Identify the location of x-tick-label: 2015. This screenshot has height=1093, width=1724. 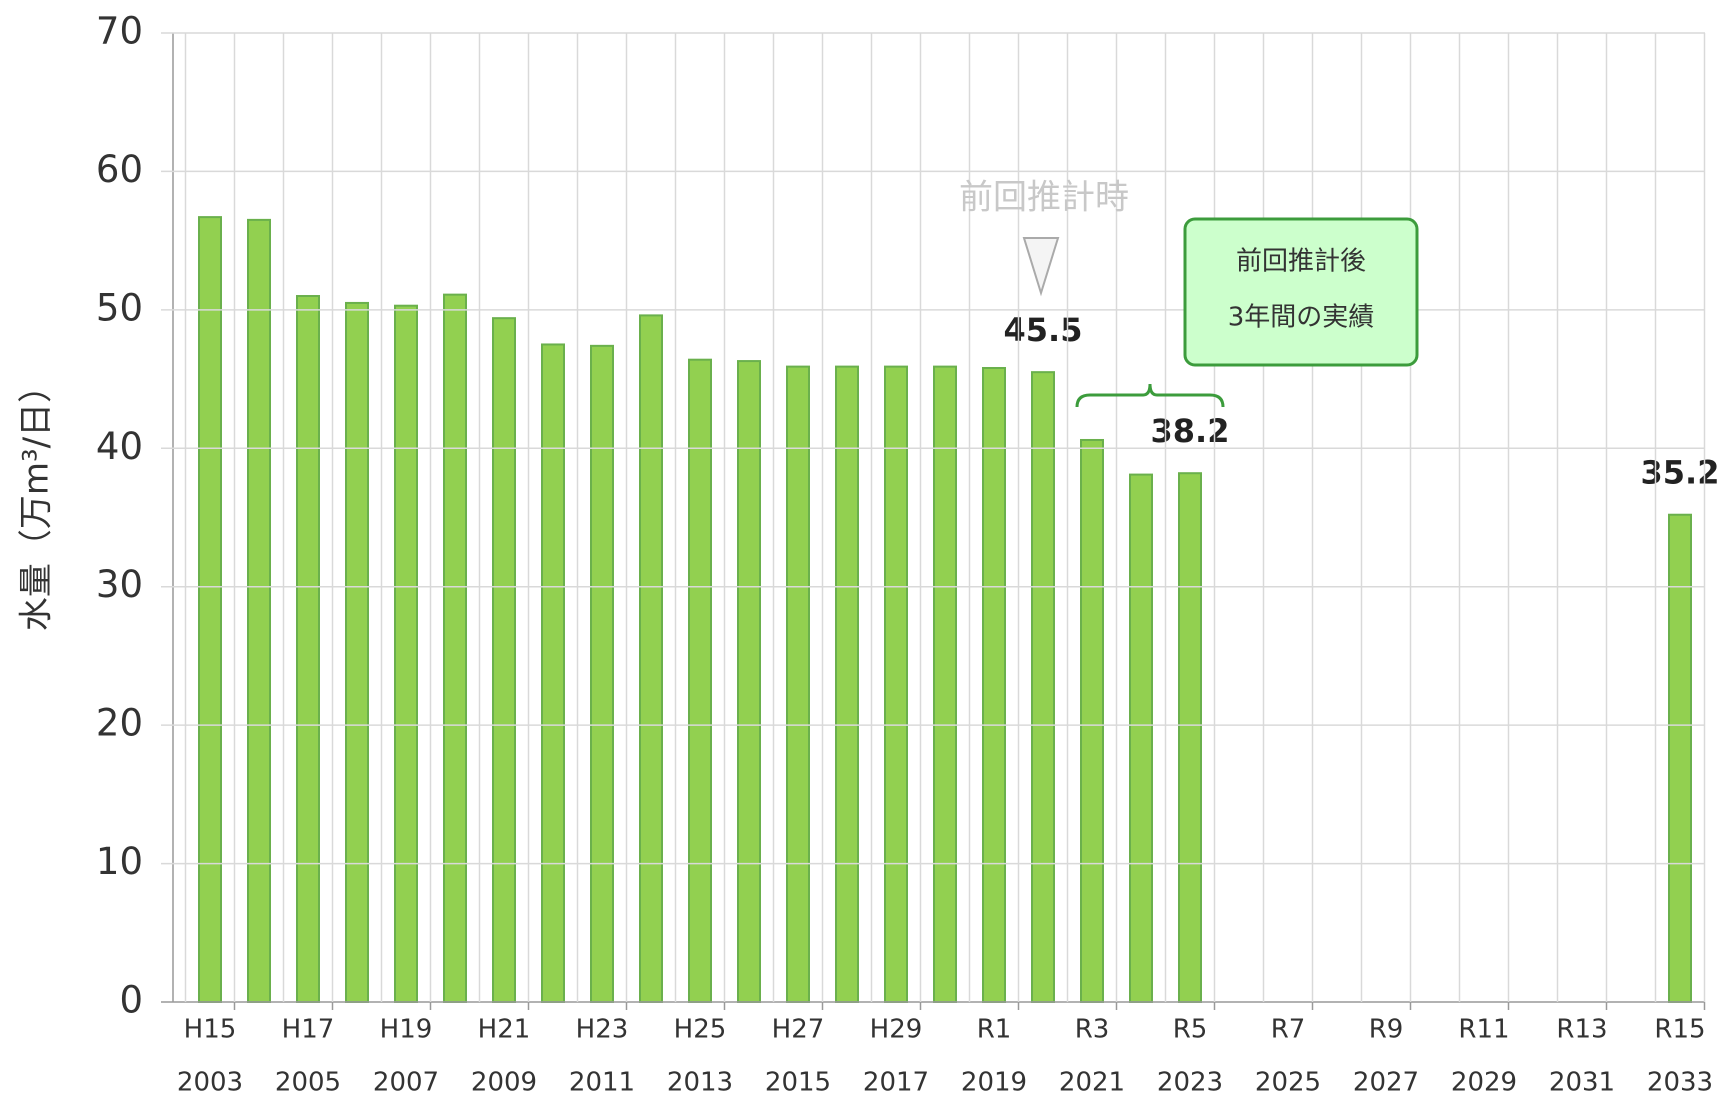
(798, 1080).